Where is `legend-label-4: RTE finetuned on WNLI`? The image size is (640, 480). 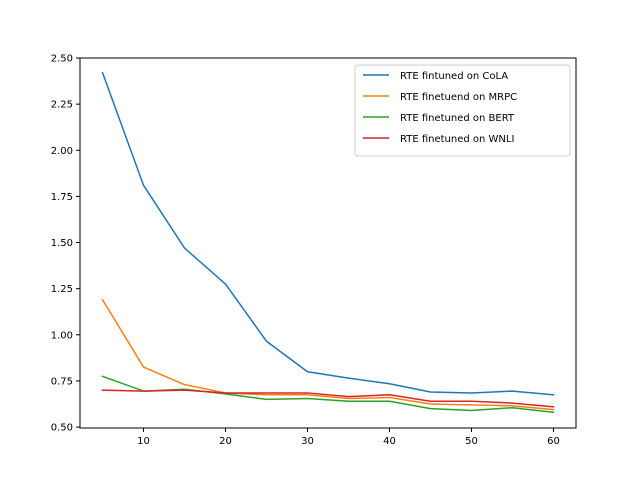 legend-label-4: RTE finetuned on WNLI is located at coordinates (457, 139).